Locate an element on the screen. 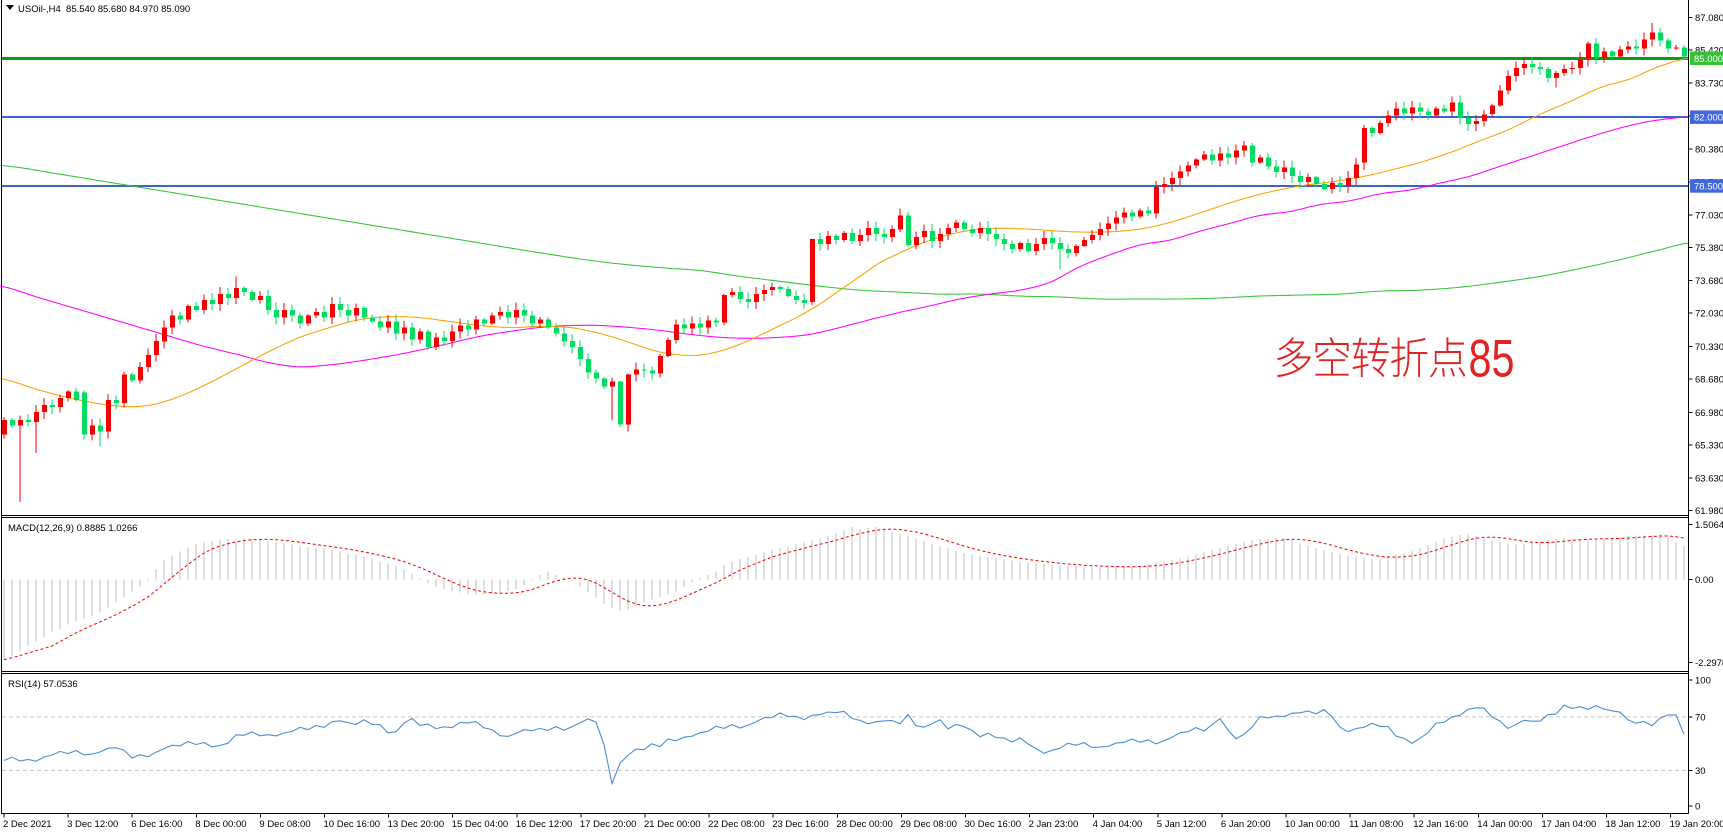 Image resolution: width=1723 pixels, height=832 pixels. svg-text: 6 Dec 16:00 is located at coordinates (156, 824).